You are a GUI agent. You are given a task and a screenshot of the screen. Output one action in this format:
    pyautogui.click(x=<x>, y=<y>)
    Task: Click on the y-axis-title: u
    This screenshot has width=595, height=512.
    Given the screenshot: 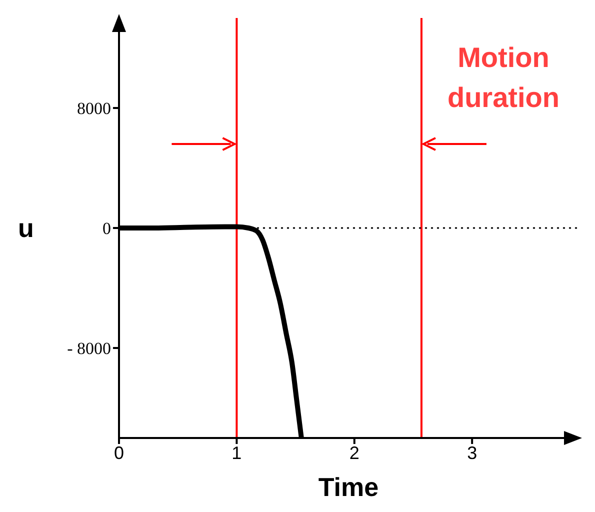 What is the action you would take?
    pyautogui.click(x=26, y=228)
    